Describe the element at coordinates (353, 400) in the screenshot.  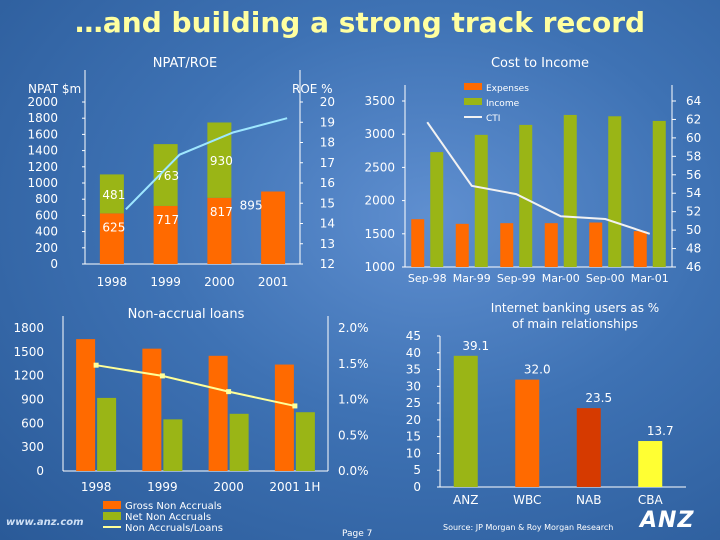
I see `y2-tick-label: 1.0%` at that location.